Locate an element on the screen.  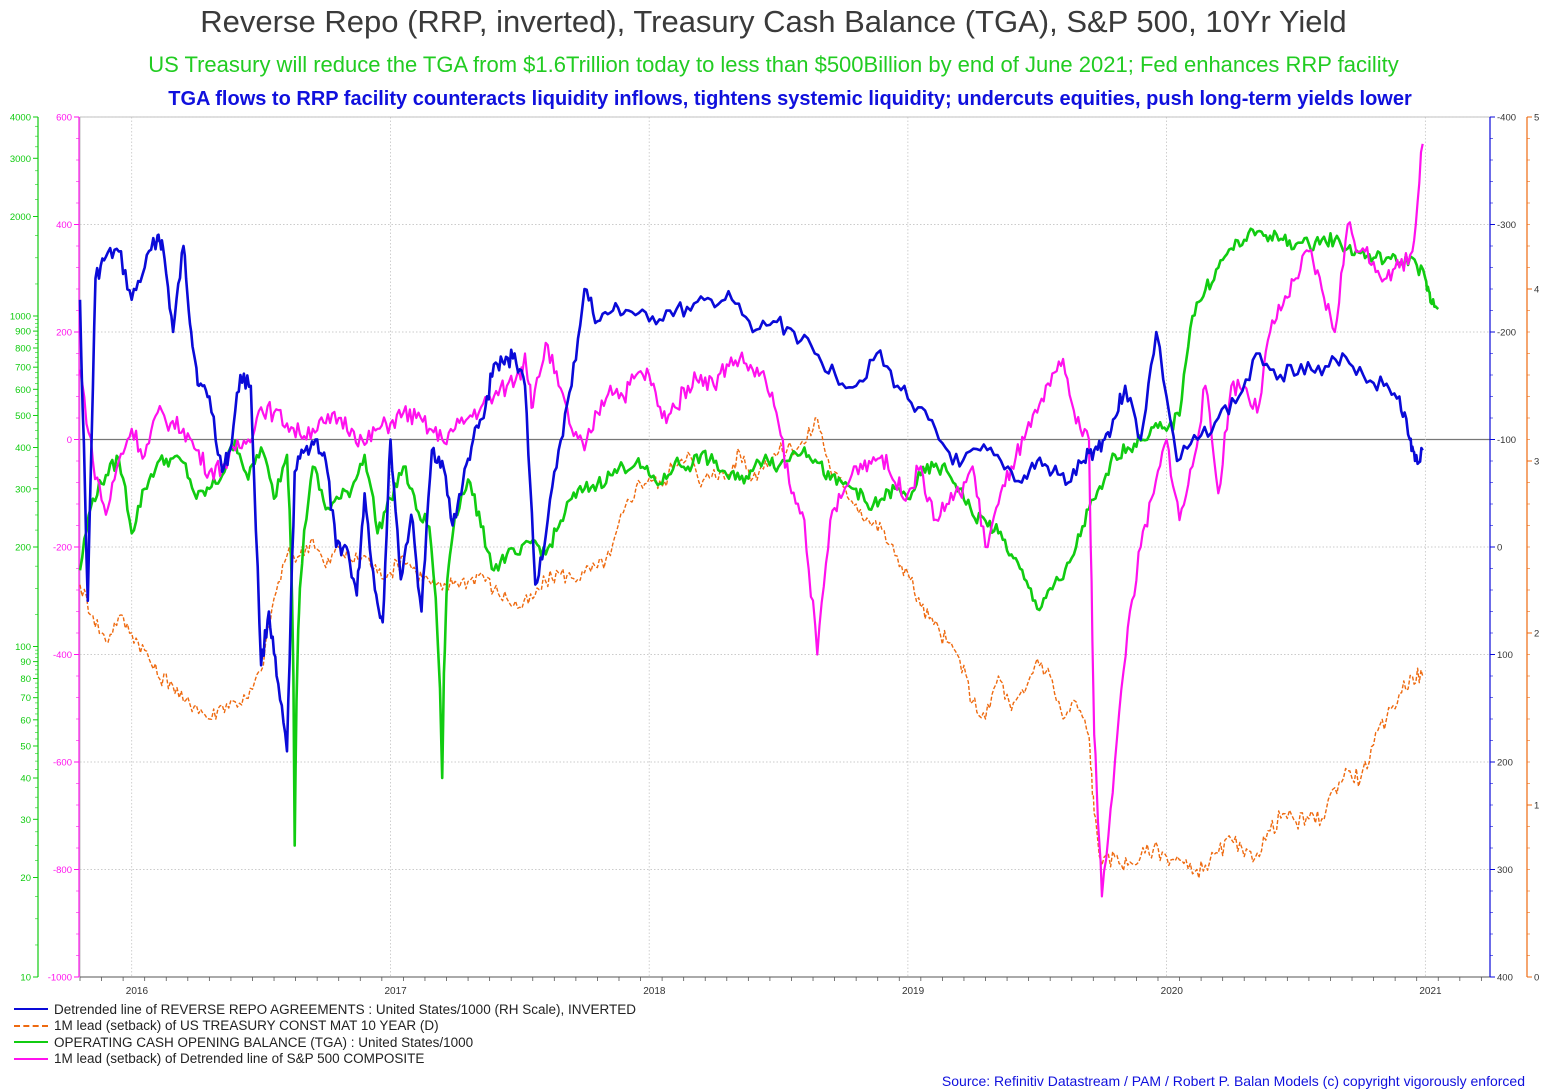
rrp-tick-label: 300 is located at coordinates (1505, 870).